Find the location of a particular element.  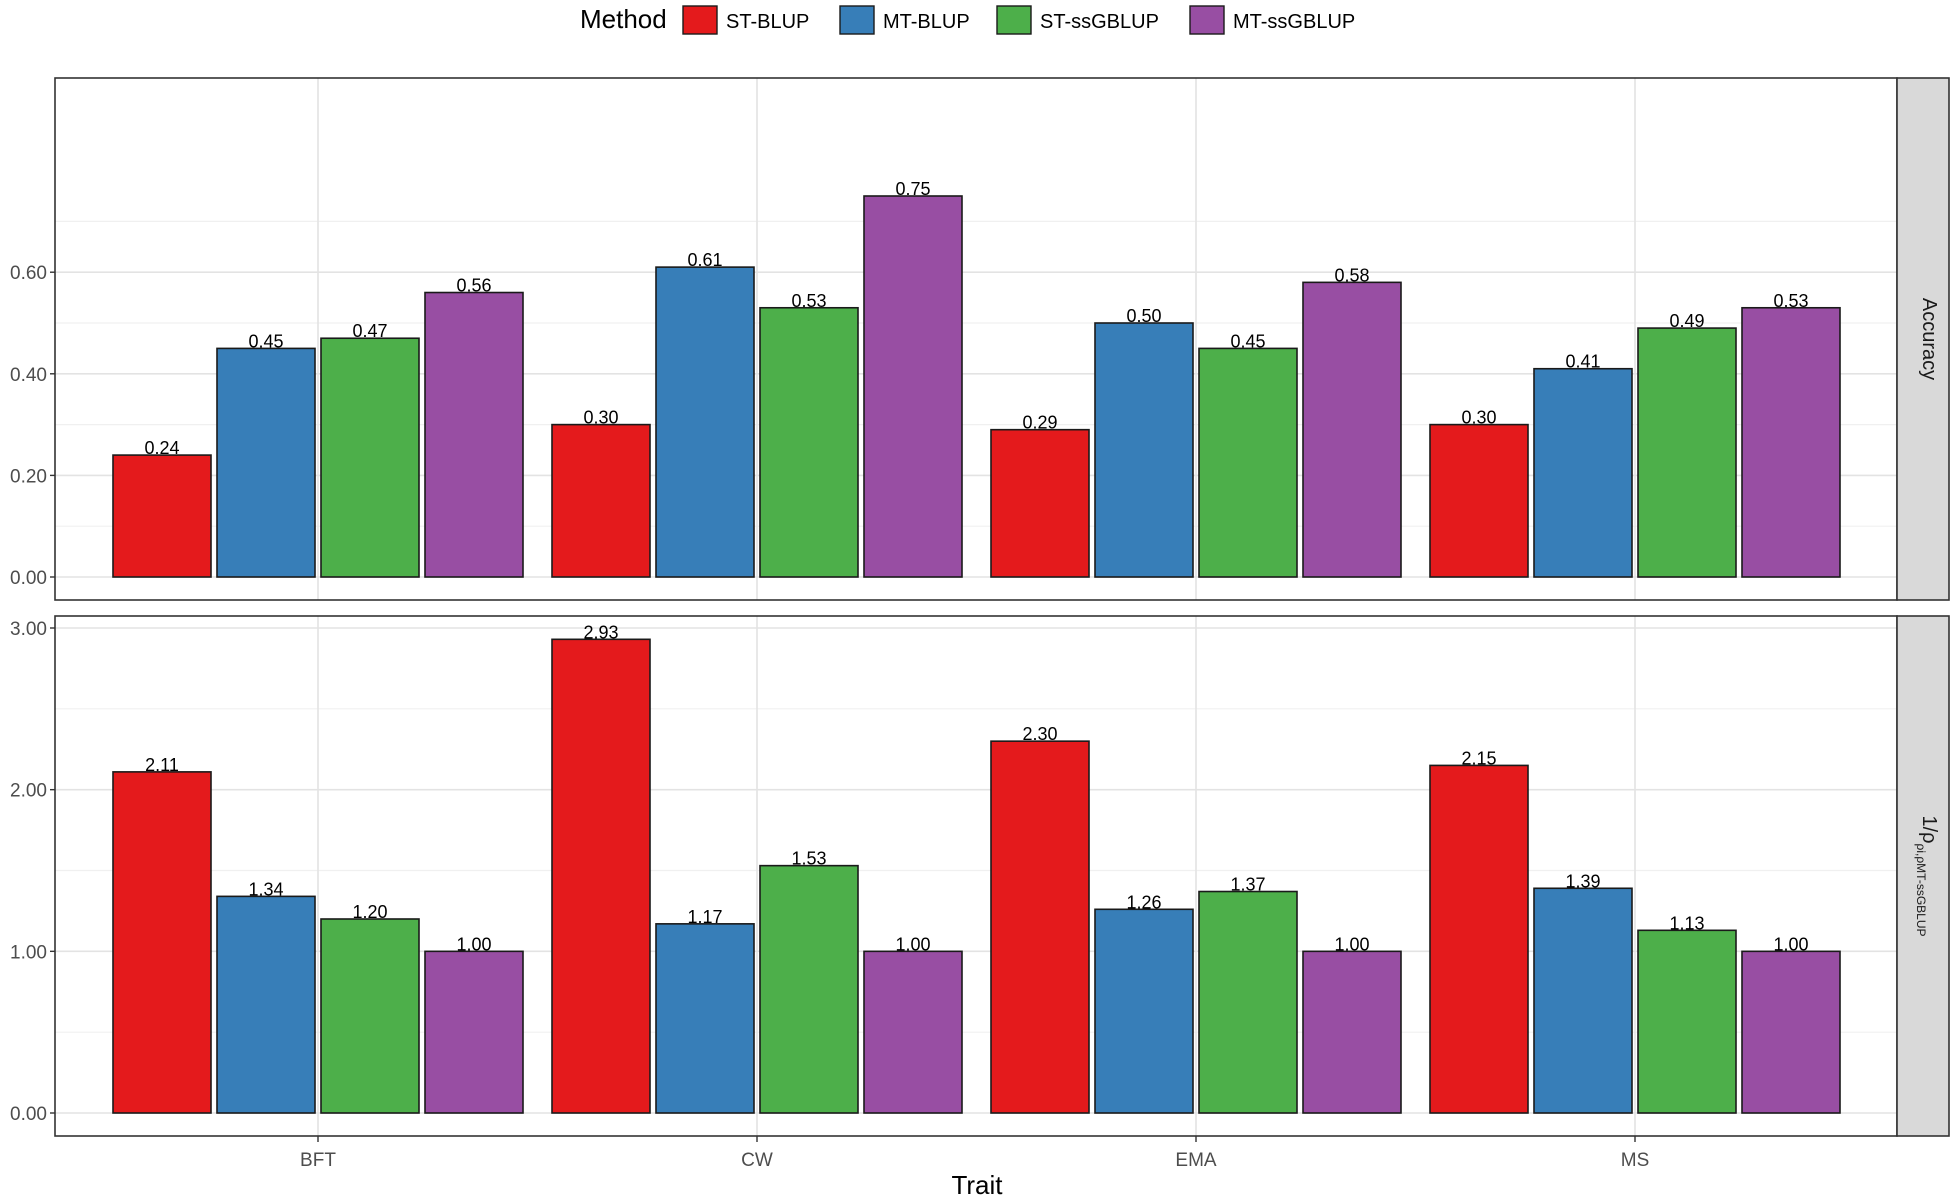

y-tick-label: 0.60 is located at coordinates (28, 273).